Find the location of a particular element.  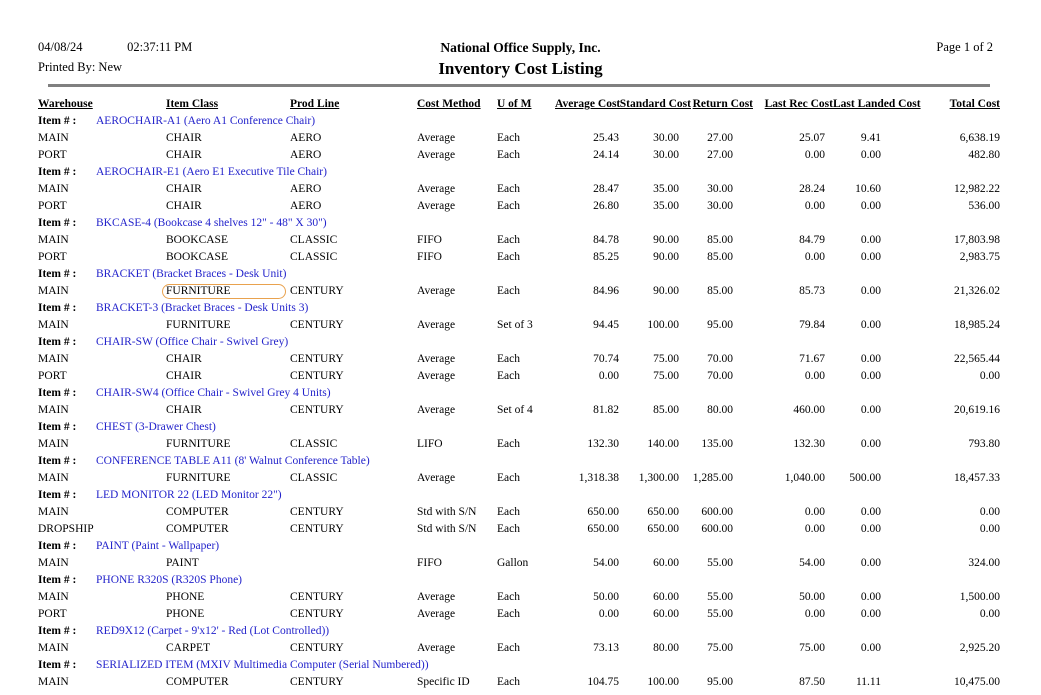

cell-average-cost: 94.45 is located at coordinates (606, 325).